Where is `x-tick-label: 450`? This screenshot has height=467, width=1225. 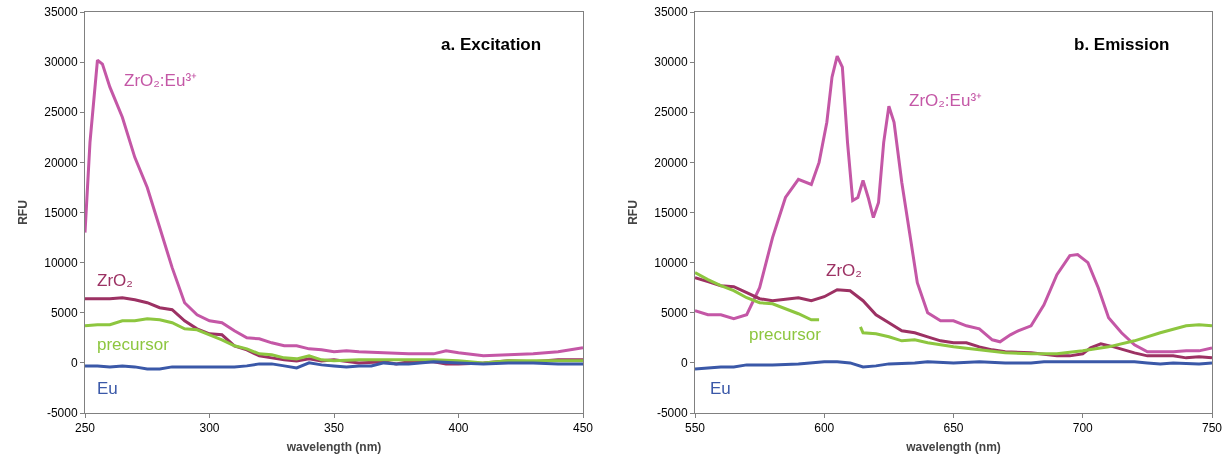 x-tick-label: 450 is located at coordinates (583, 428).